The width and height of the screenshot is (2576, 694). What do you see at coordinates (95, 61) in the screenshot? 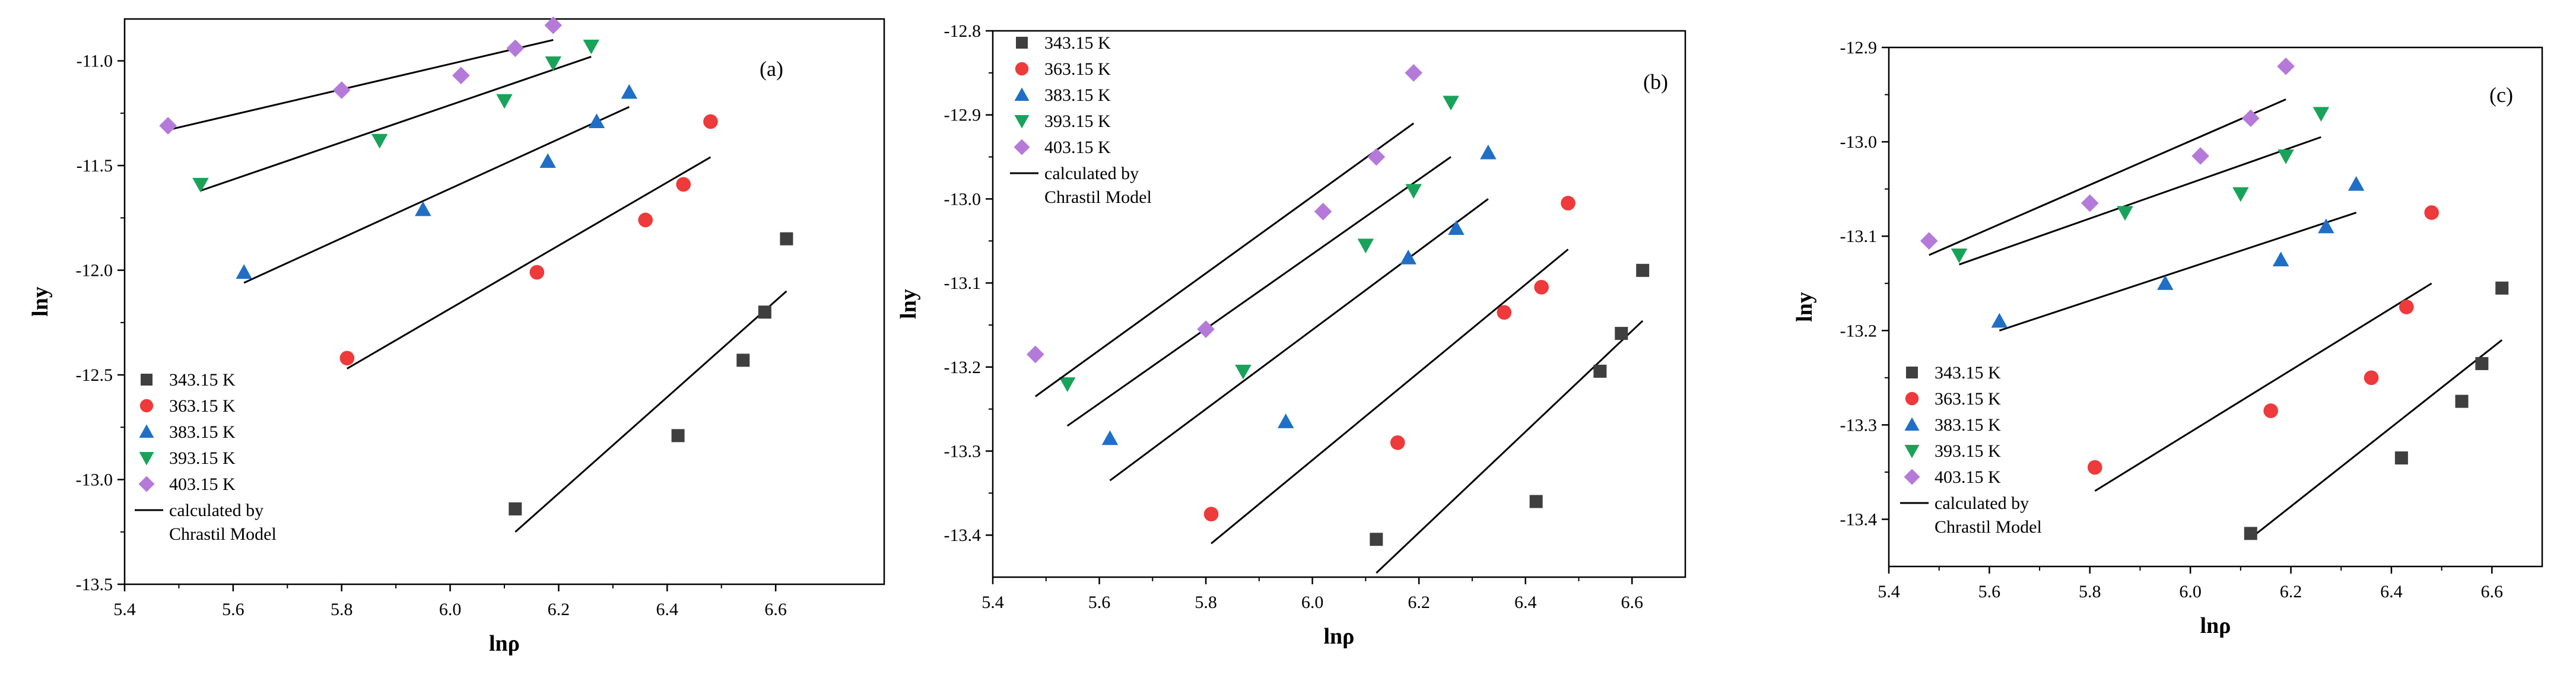
I see `y-tick-label: -11.0` at bounding box center [95, 61].